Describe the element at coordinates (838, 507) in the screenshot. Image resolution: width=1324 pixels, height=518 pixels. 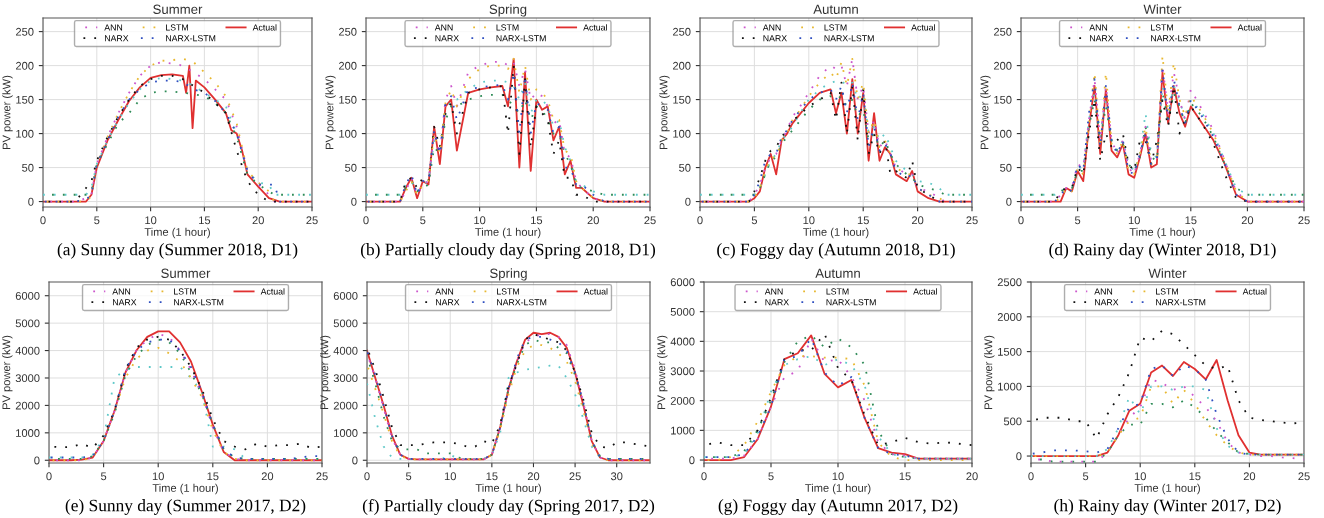
I see `text: (g) Foggy day (Autumn 2017, D2)` at that location.